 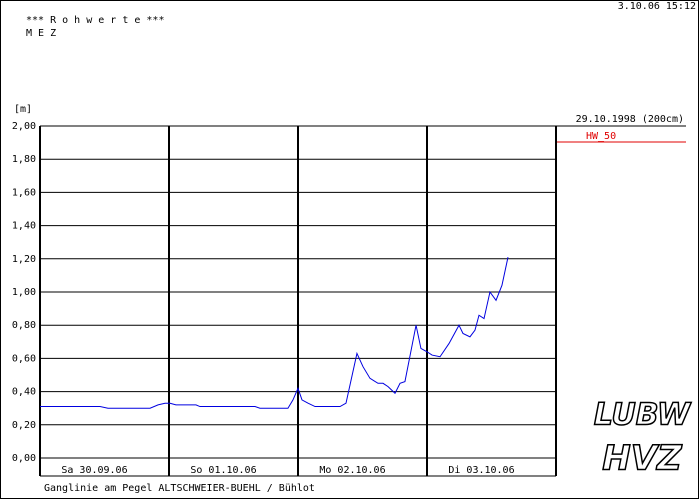 What do you see at coordinates (481, 470) in the screenshot?
I see `x-tick-label: Di 03.10.06` at bounding box center [481, 470].